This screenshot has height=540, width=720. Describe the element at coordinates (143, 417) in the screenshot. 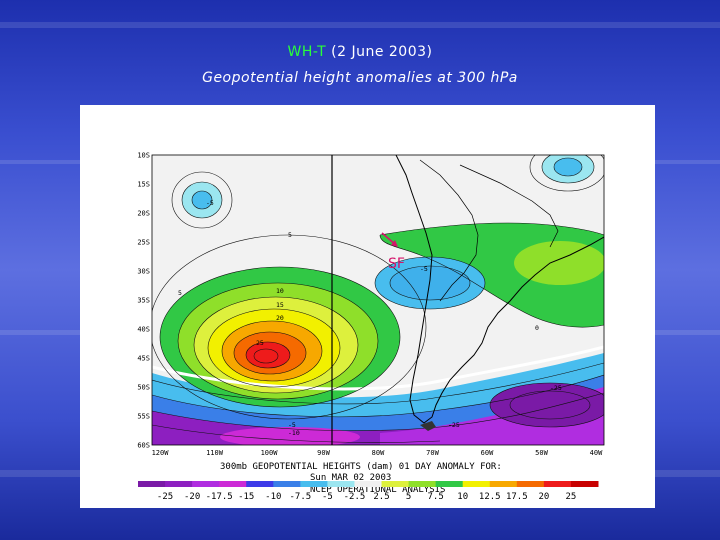

I see `lat-label: 55S` at that location.